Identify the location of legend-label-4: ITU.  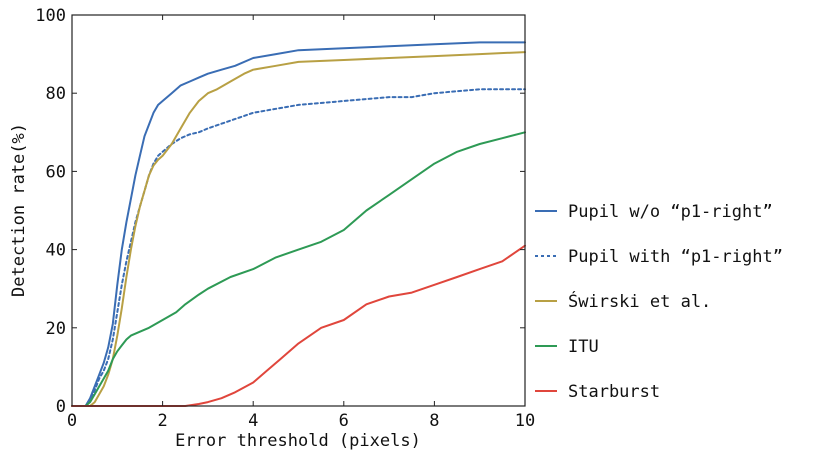
(583, 347).